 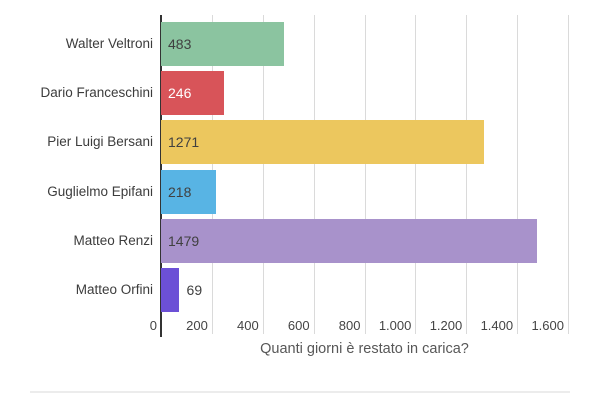 What do you see at coordinates (180, 44) in the screenshot?
I see `value-label: 483` at bounding box center [180, 44].